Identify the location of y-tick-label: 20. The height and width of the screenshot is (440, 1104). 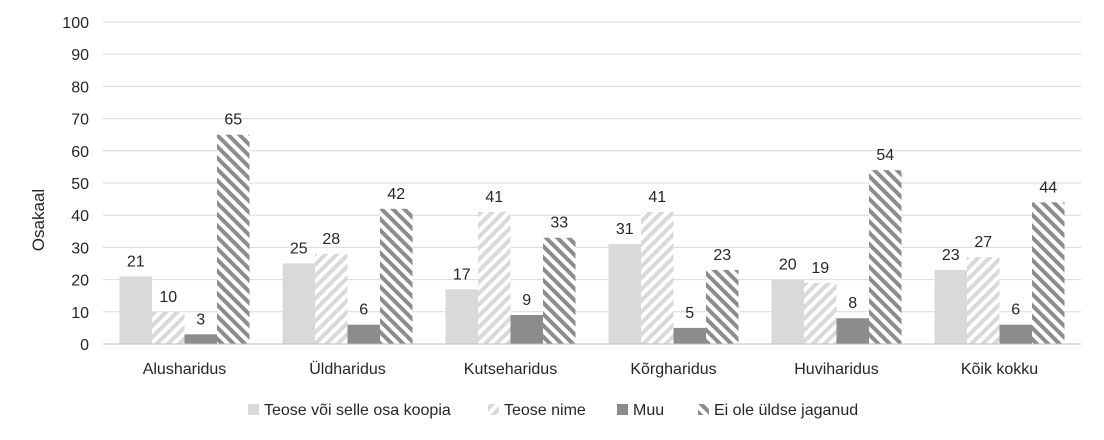
(80, 281).